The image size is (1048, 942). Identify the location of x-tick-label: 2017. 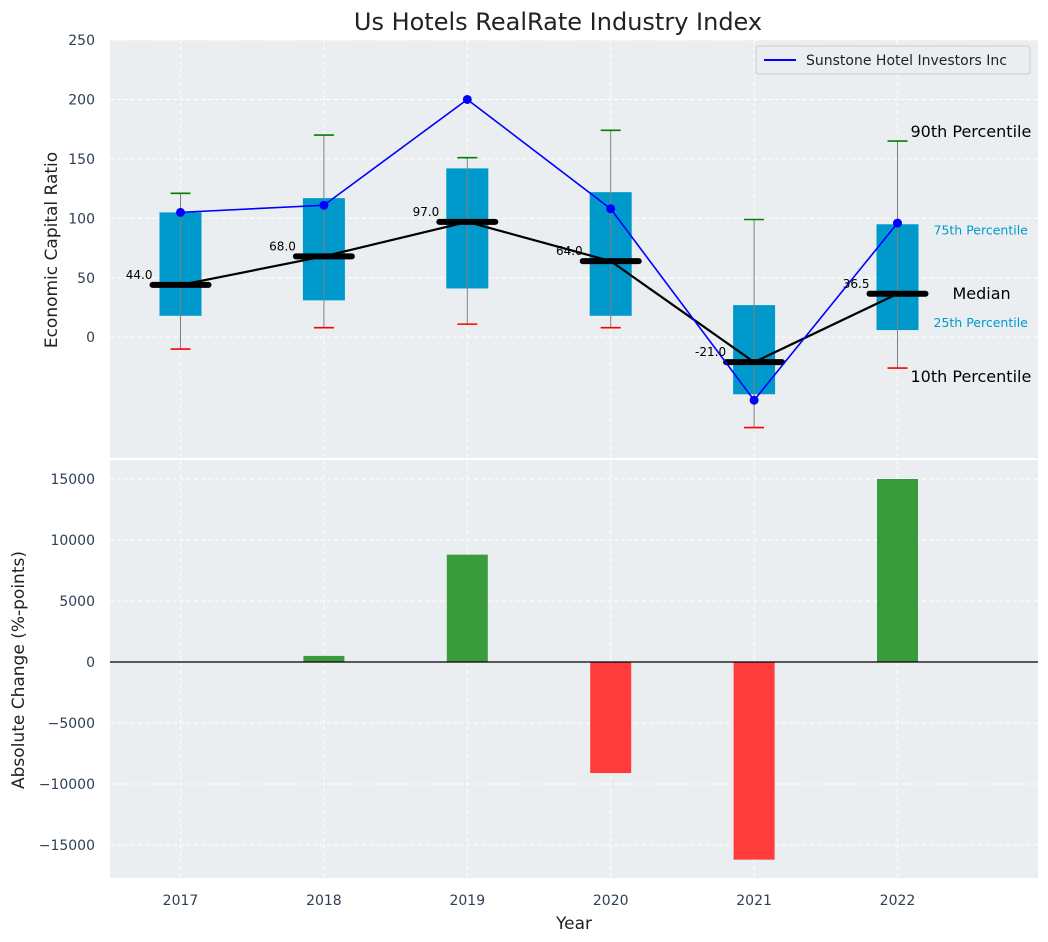
(181, 901).